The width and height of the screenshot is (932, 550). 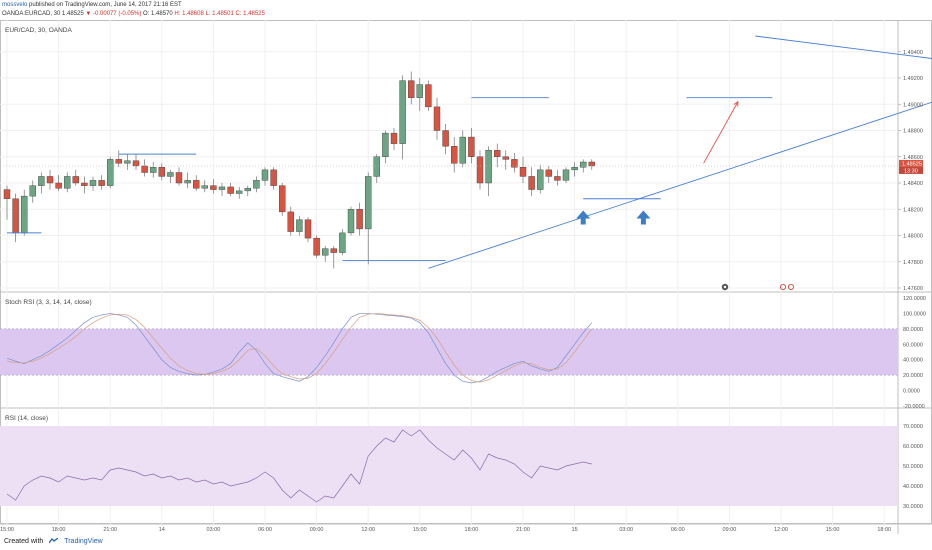 I want to click on x-tick-label: 14, so click(x=162, y=530).